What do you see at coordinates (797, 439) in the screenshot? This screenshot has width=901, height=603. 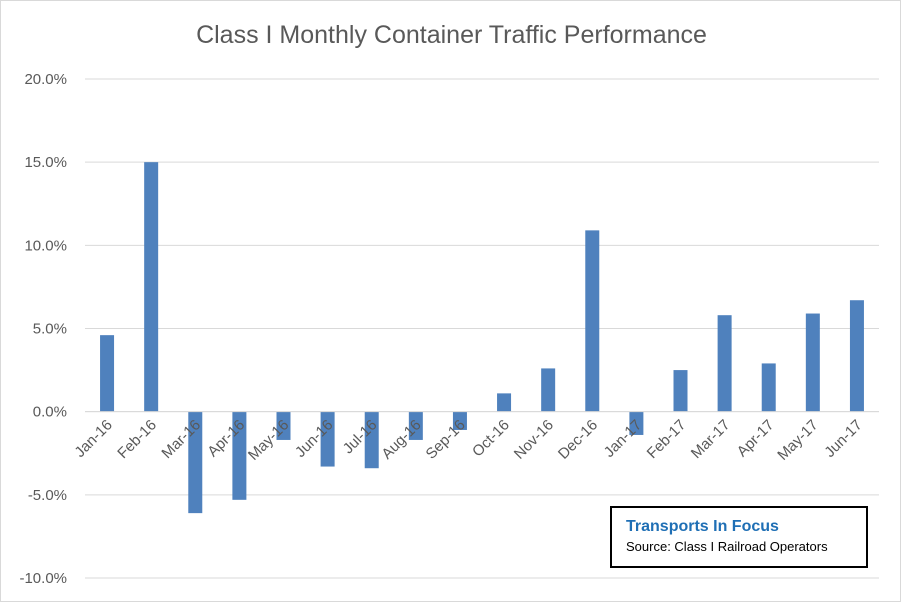 I see `x-tick-label: May-17` at bounding box center [797, 439].